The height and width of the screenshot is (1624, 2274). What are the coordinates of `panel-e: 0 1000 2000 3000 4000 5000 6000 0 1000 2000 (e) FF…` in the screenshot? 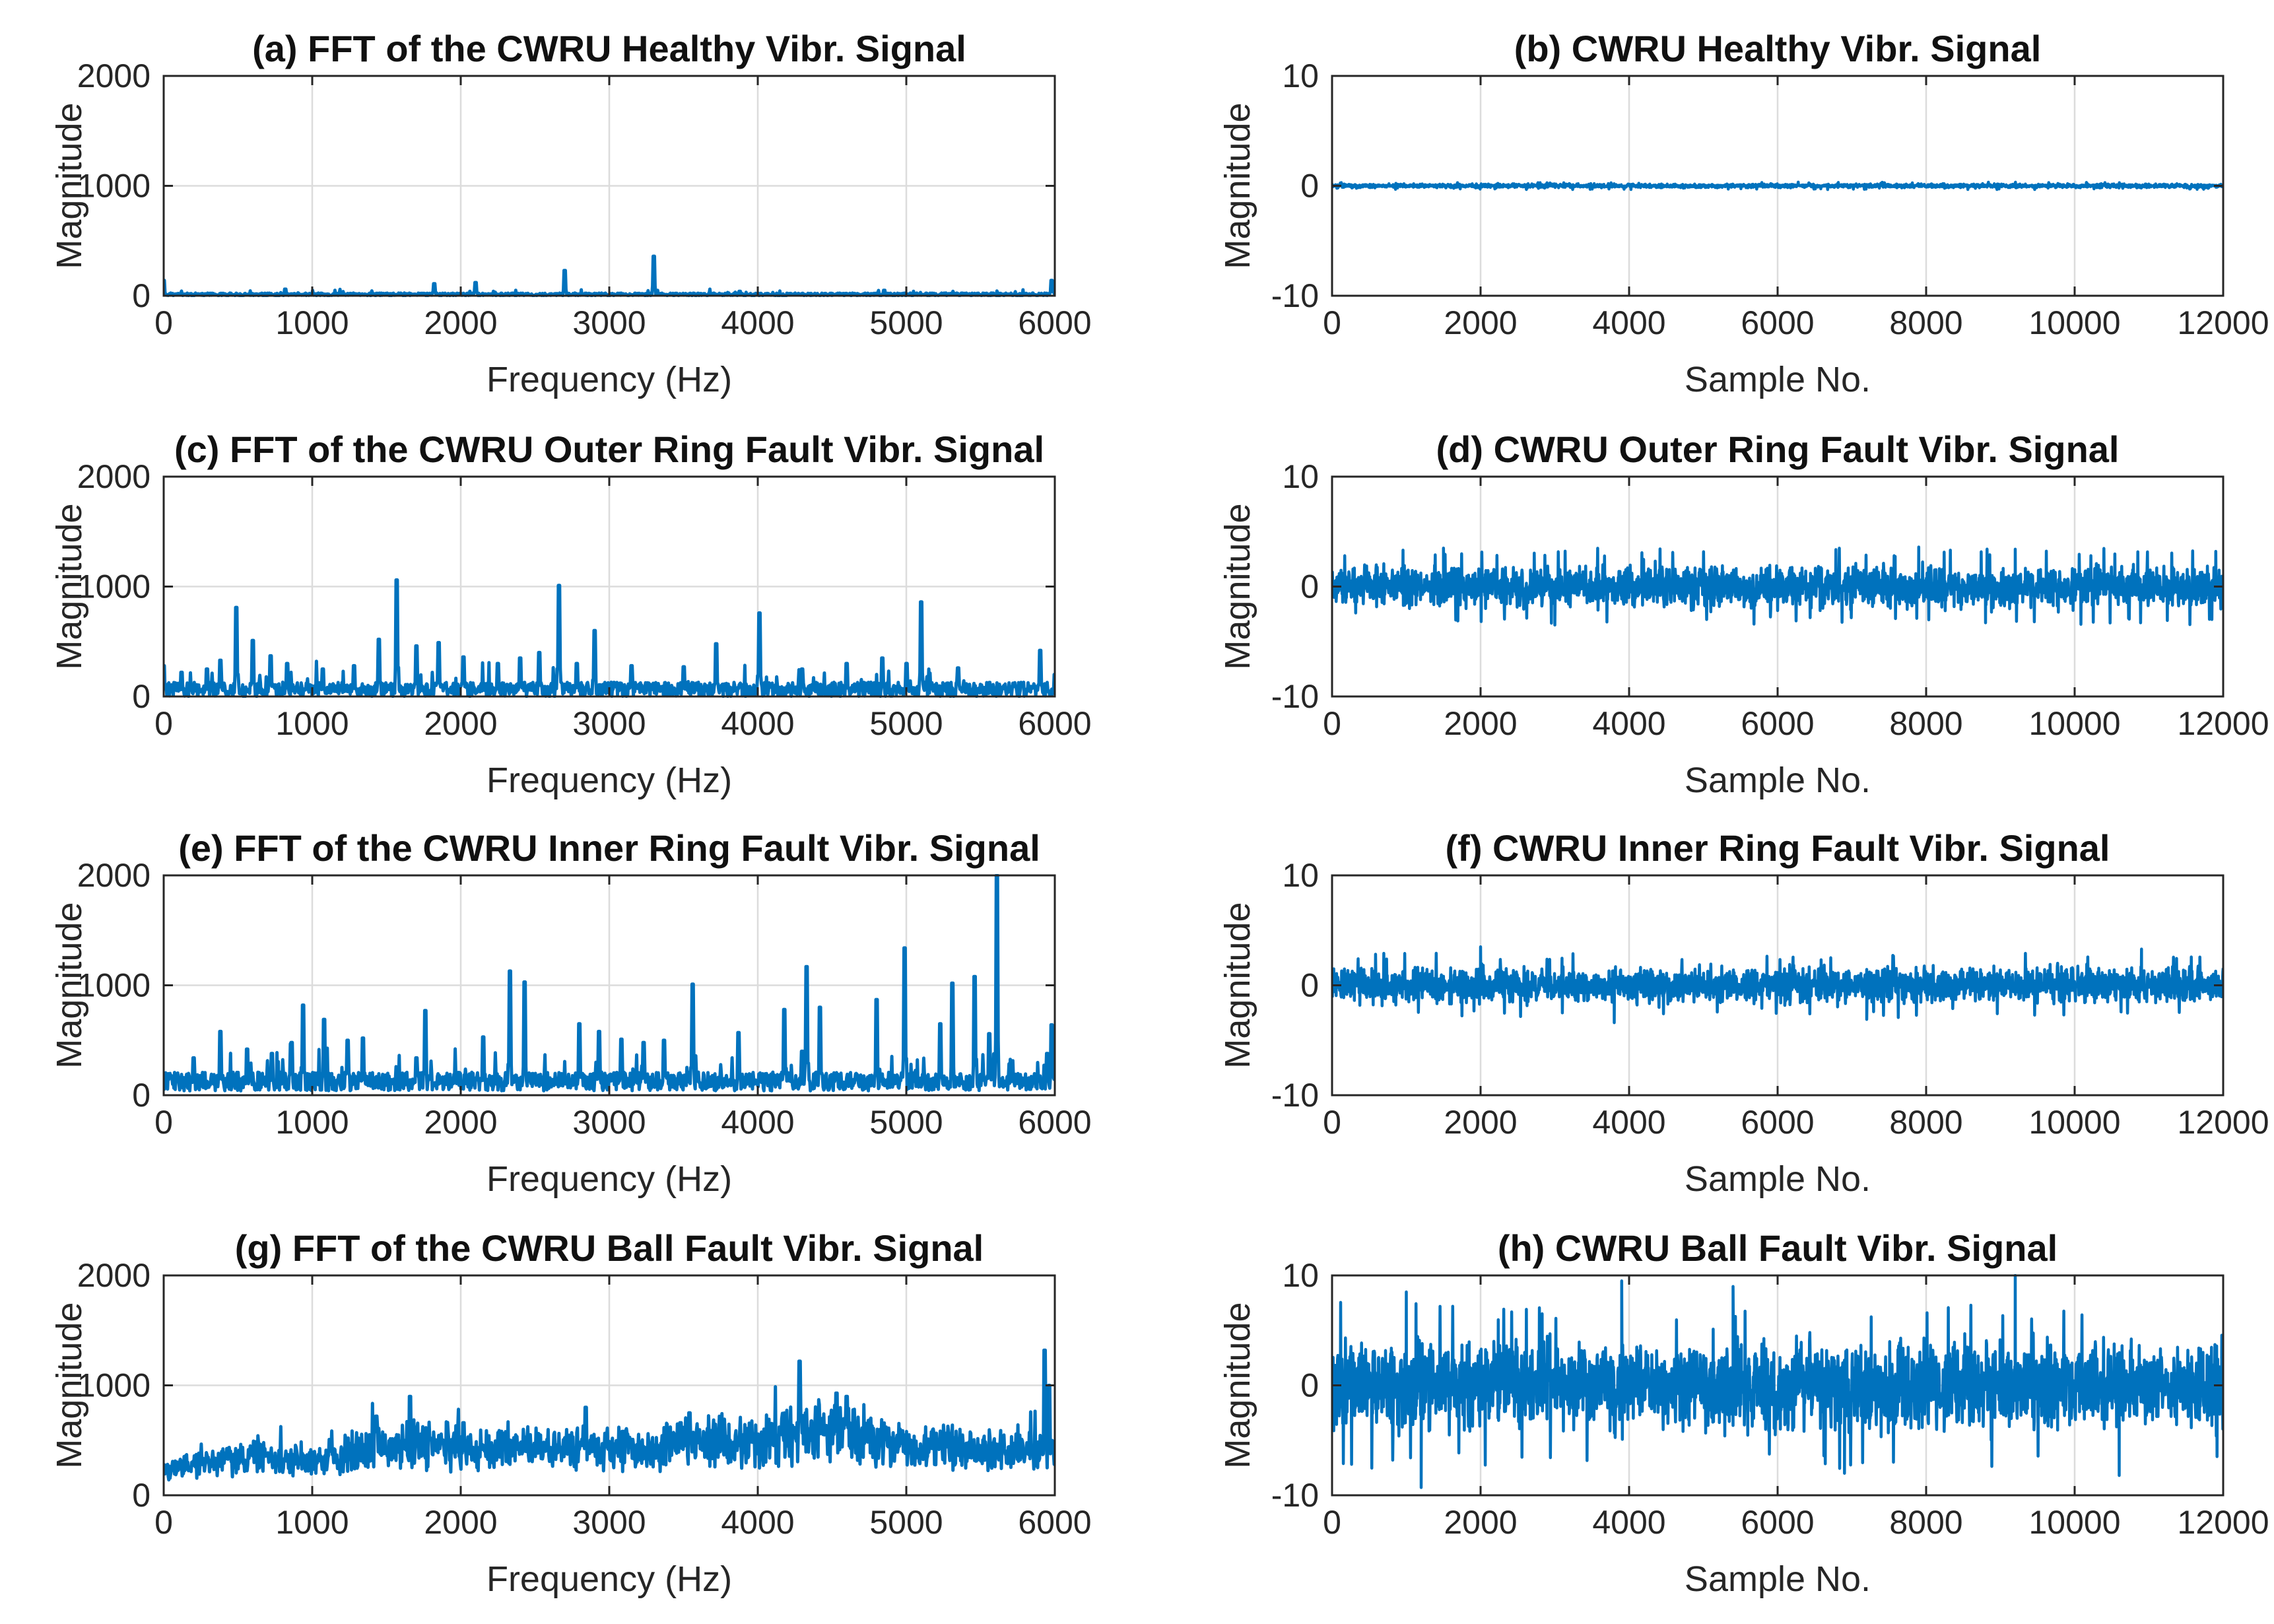 It's located at (571, 1013).